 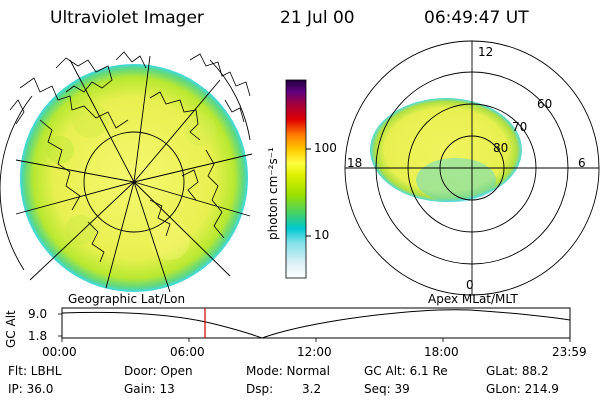 What do you see at coordinates (31, 389) in the screenshot?
I see `ip-info: IP: 36.0` at bounding box center [31, 389].